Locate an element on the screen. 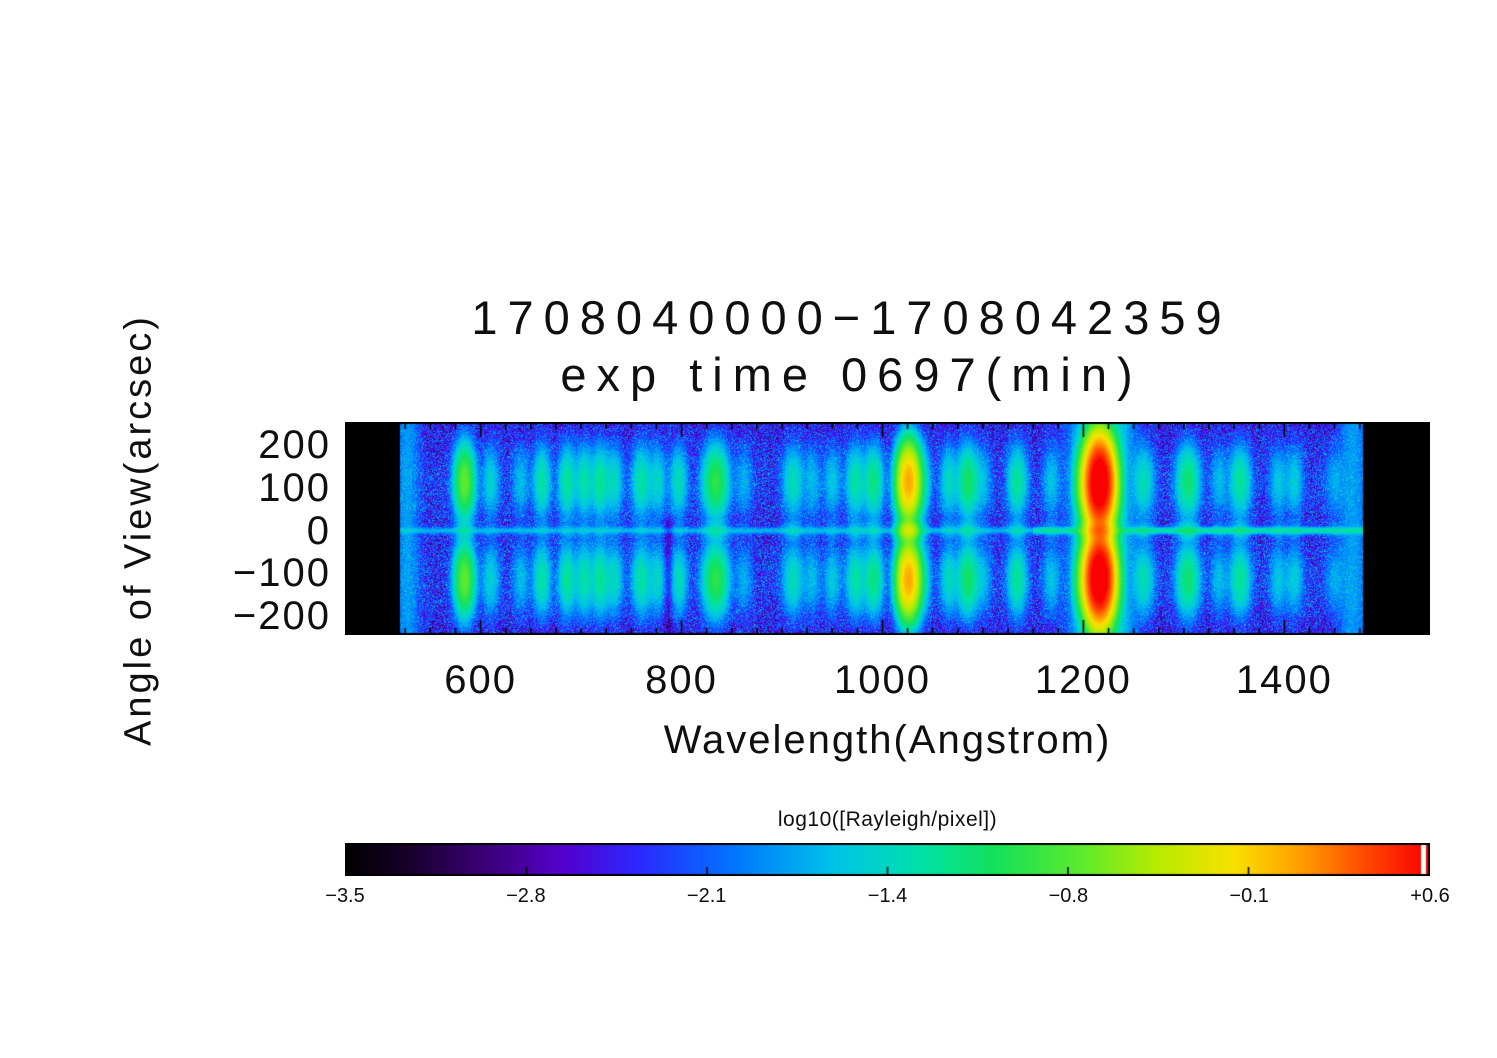 The image size is (1497, 1058). spectrogram-heatmap is located at coordinates (887, 528).